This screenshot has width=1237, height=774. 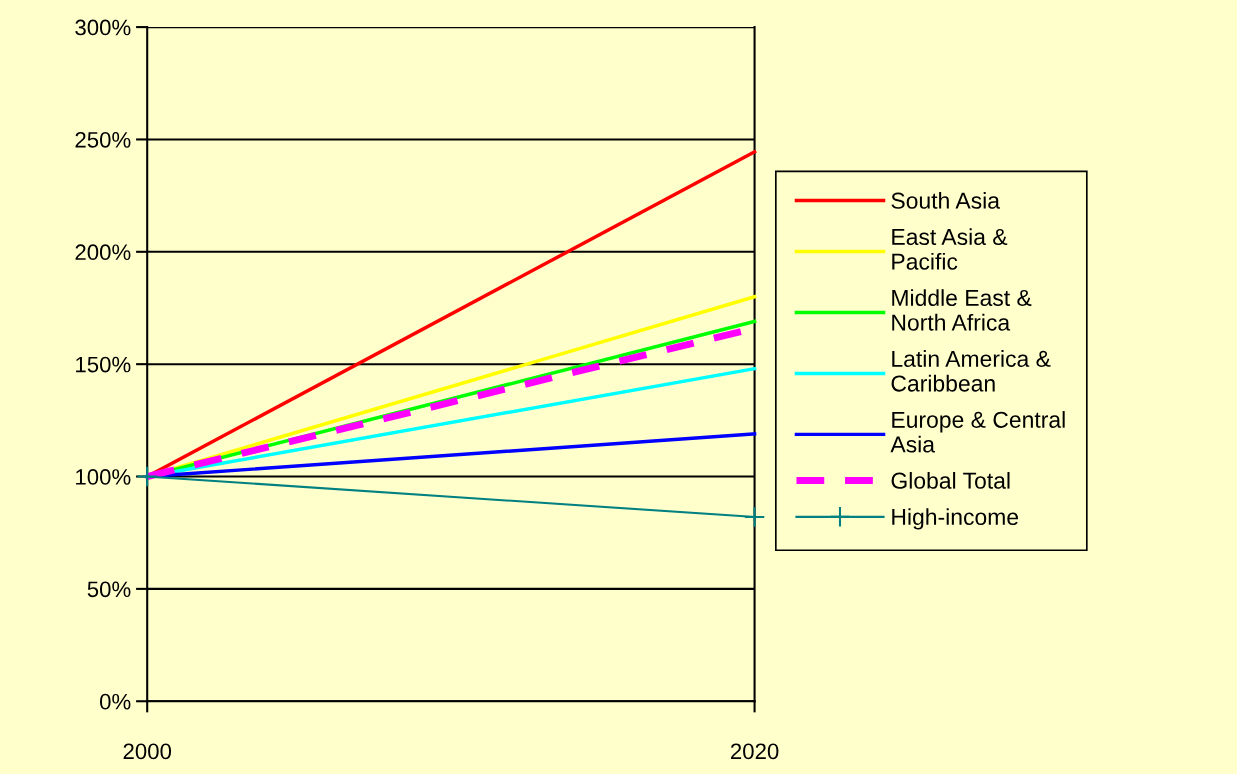 I want to click on x-tick-label: 2000, so click(x=147, y=751).